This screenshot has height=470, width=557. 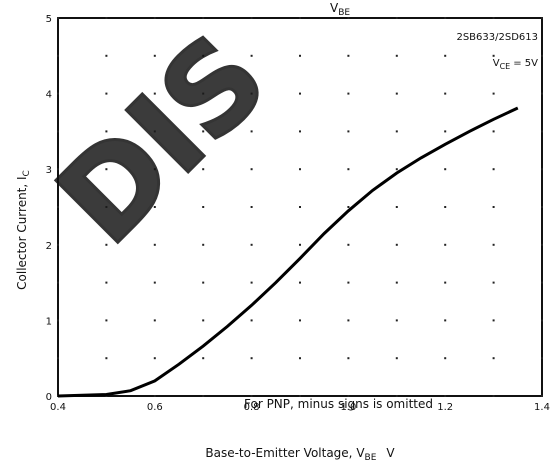 What do you see at coordinates (49, 397) in the screenshot?
I see `y-tick-label: 0` at bounding box center [49, 397].